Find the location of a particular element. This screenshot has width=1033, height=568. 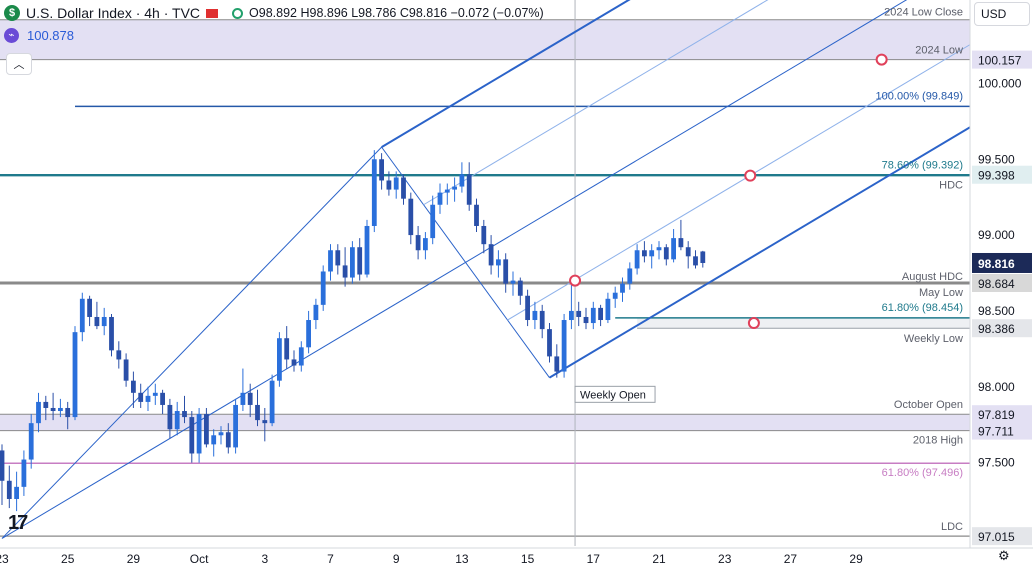

x-tick-label: 27 is located at coordinates (791, 559).